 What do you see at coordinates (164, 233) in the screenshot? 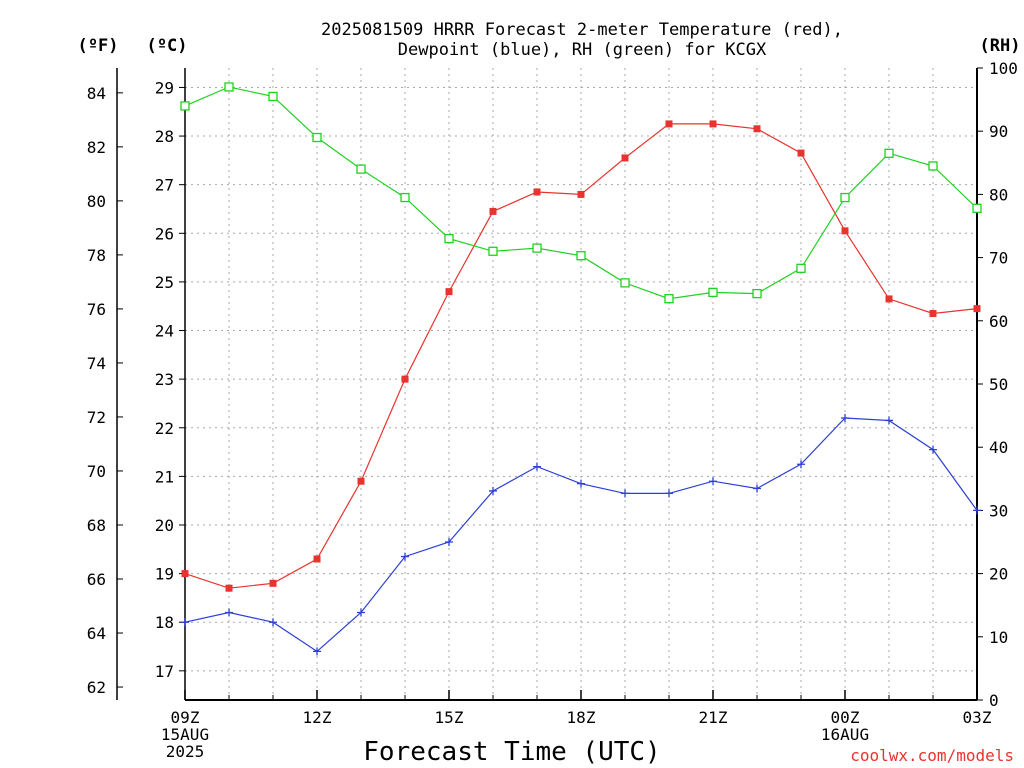
I see `celsius-tick-label: 26` at bounding box center [164, 233].